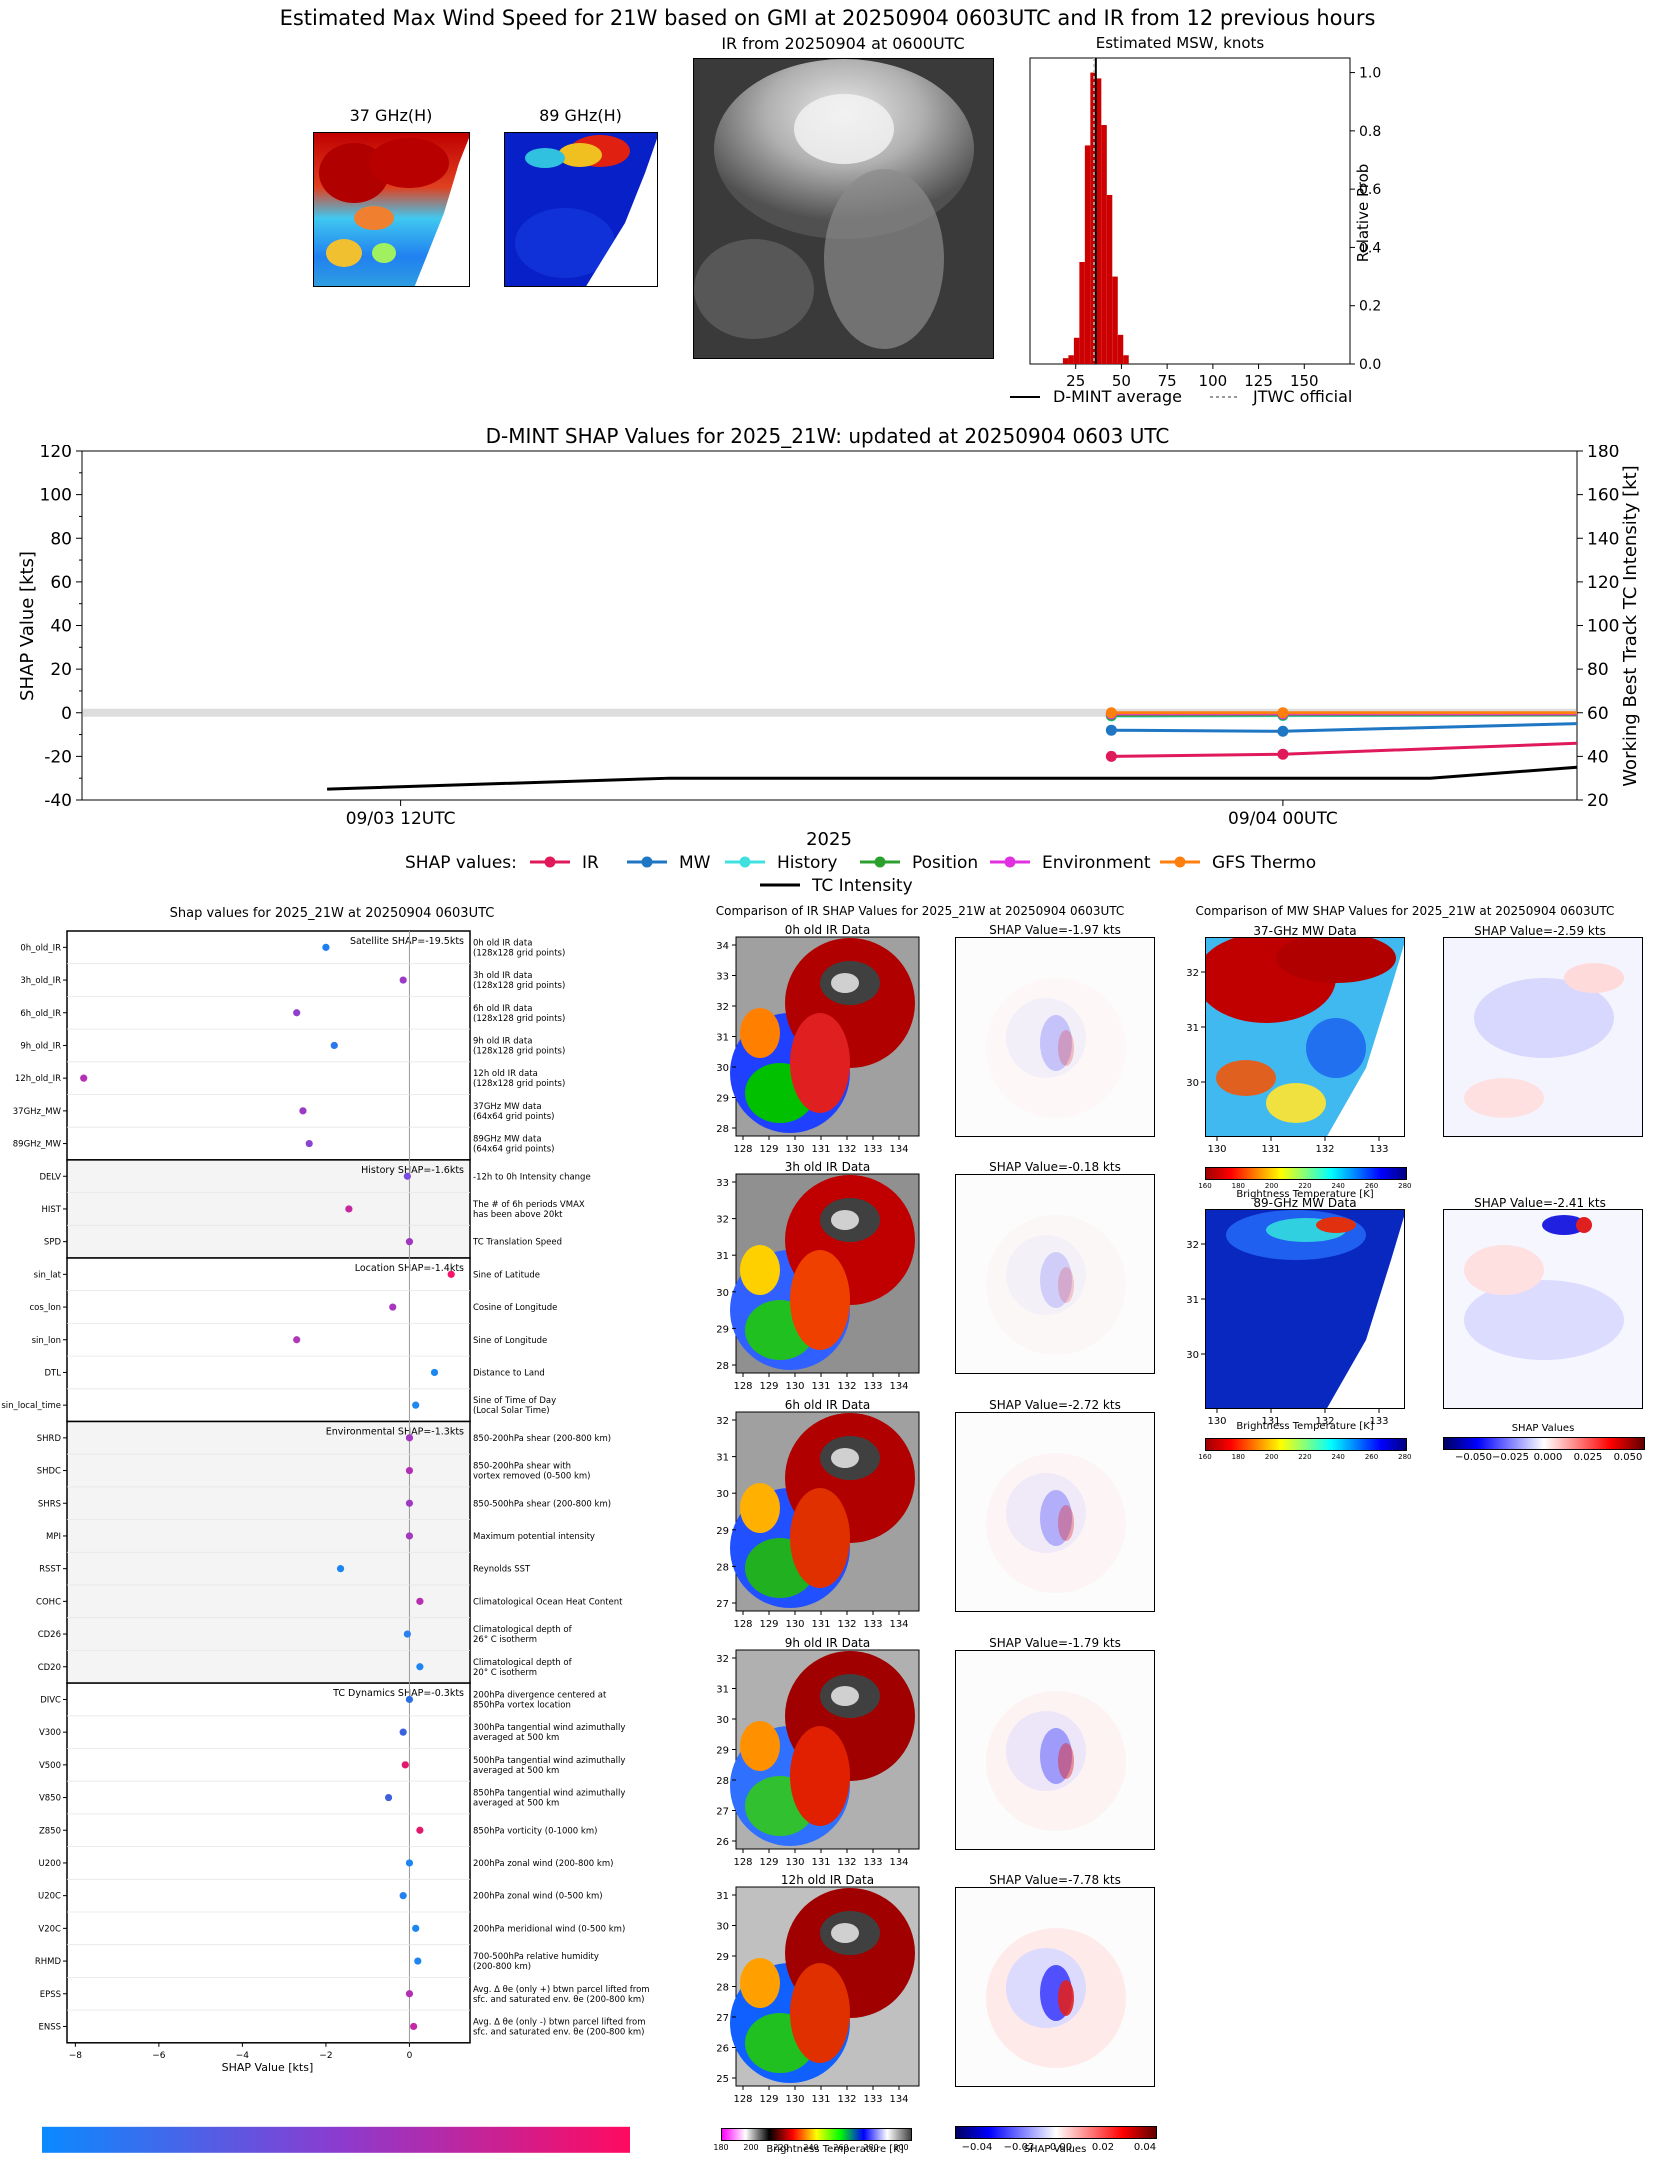 The image size is (1655, 2158). What do you see at coordinates (1059, 2147) in the screenshot?
I see `ir-shap-cbar-ticks: −0.04 −0.02 0.00 0.02 0.04` at bounding box center [1059, 2147].